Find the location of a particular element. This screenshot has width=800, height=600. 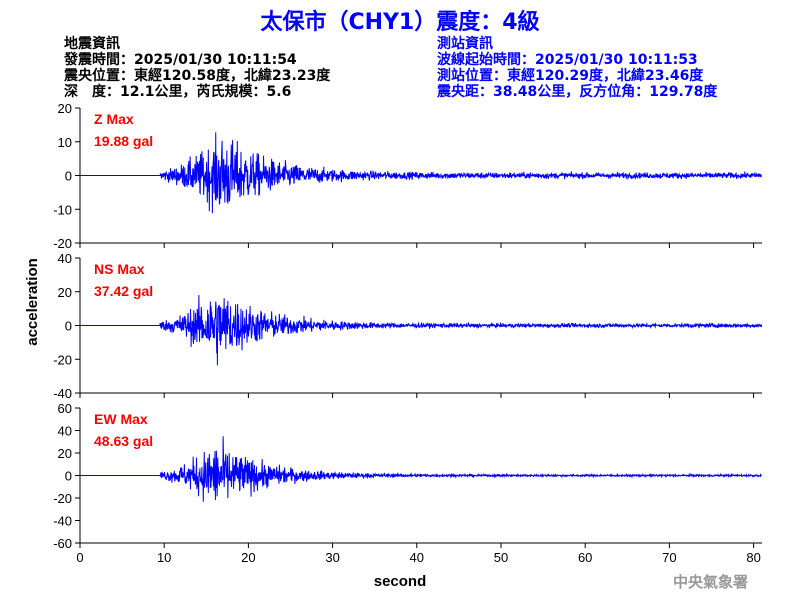

max-value-Z: 19.88 gal is located at coordinates (123, 141).